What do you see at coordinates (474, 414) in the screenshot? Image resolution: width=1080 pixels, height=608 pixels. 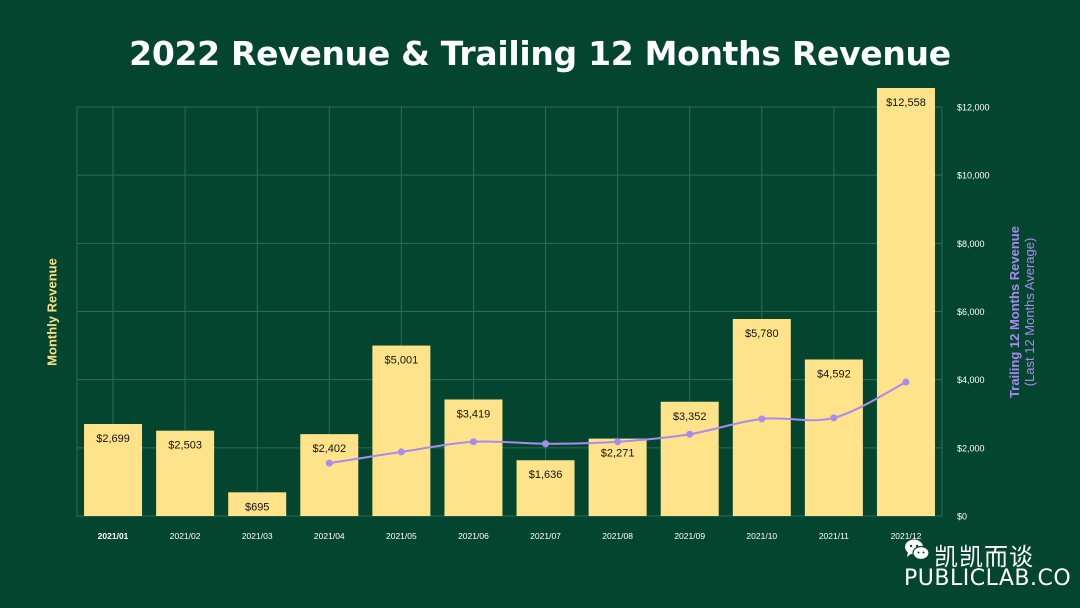 I see `bar-label: $3,419` at bounding box center [474, 414].